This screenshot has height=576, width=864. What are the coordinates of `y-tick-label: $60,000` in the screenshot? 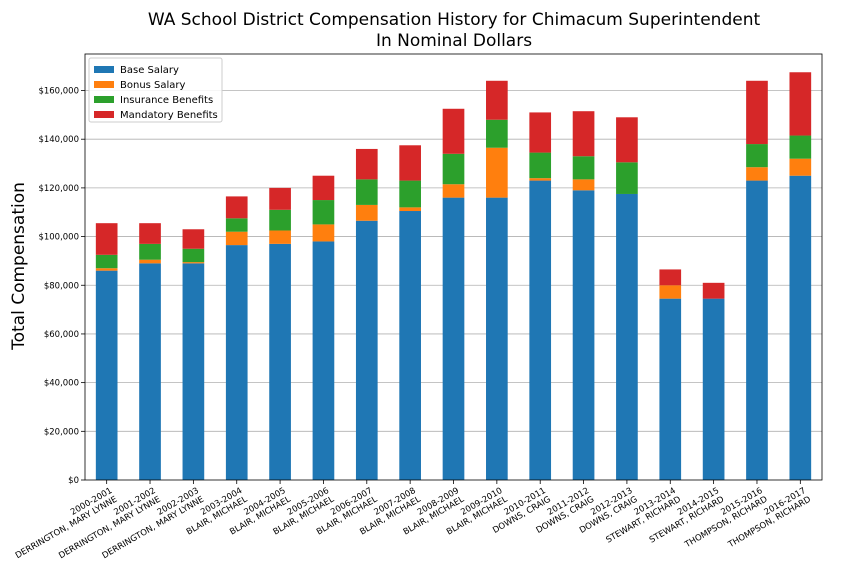 It's located at (61, 335).